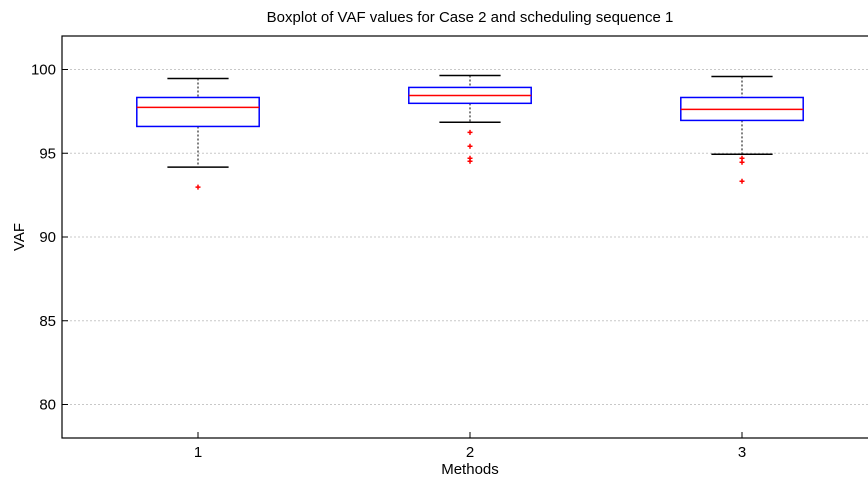 The height and width of the screenshot is (481, 868). I want to click on box, so click(198, 112).